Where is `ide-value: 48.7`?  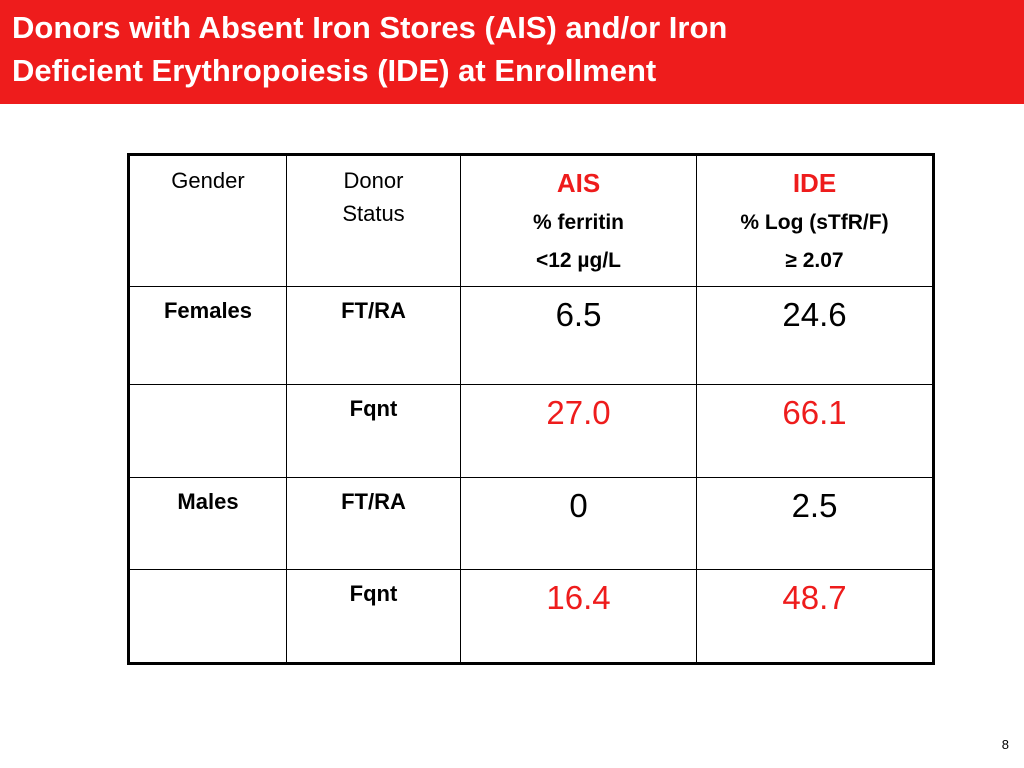 ide-value: 48.7 is located at coordinates (814, 597).